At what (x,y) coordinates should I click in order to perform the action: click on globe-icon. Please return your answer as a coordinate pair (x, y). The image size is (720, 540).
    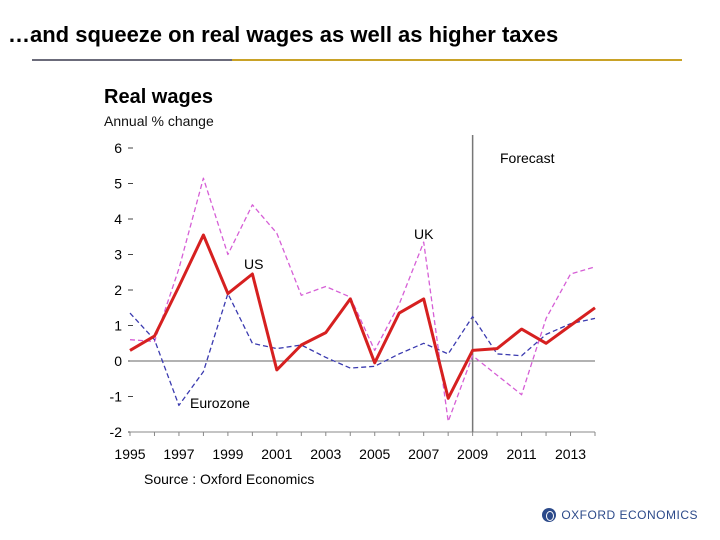
    Looking at the image, I should click on (549, 515).